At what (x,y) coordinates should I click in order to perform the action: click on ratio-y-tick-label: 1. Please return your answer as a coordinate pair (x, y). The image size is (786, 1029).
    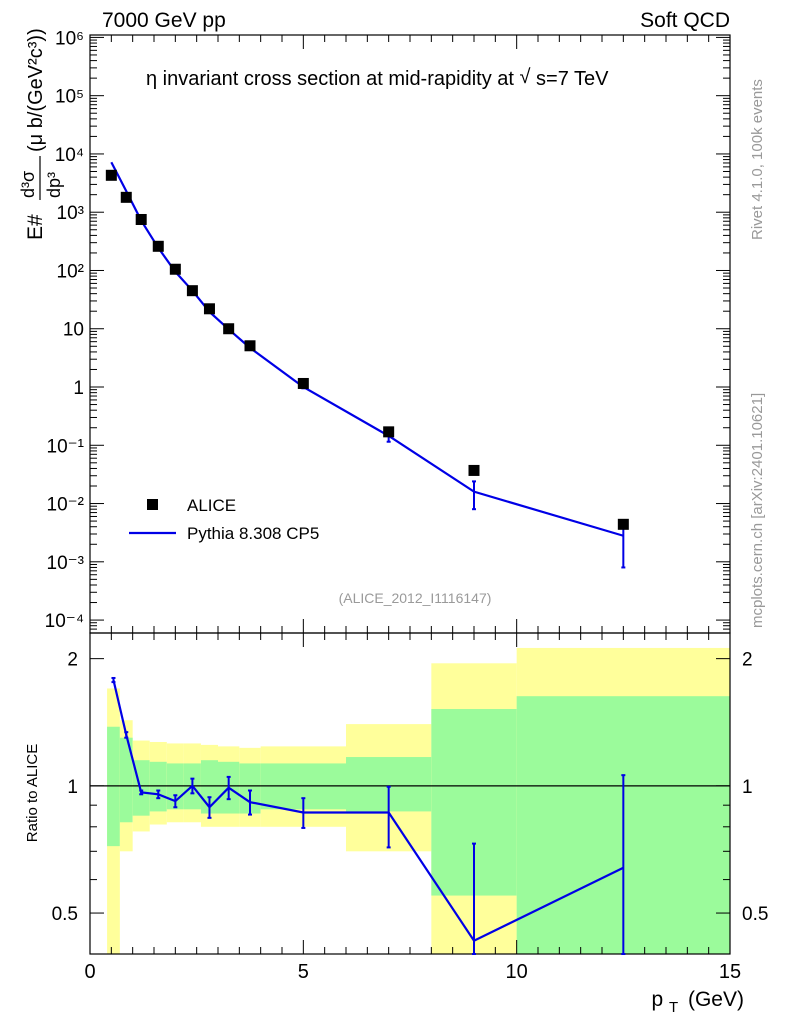
    Looking at the image, I should click on (72, 787).